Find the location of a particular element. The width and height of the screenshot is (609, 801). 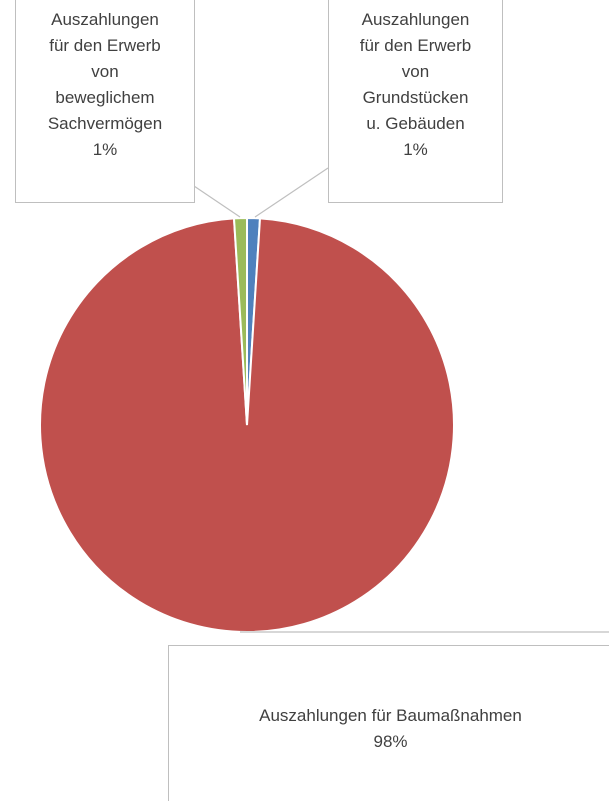

data-label: Auszahlungen für Baumaßnahmen 98% is located at coordinates (388, 723).